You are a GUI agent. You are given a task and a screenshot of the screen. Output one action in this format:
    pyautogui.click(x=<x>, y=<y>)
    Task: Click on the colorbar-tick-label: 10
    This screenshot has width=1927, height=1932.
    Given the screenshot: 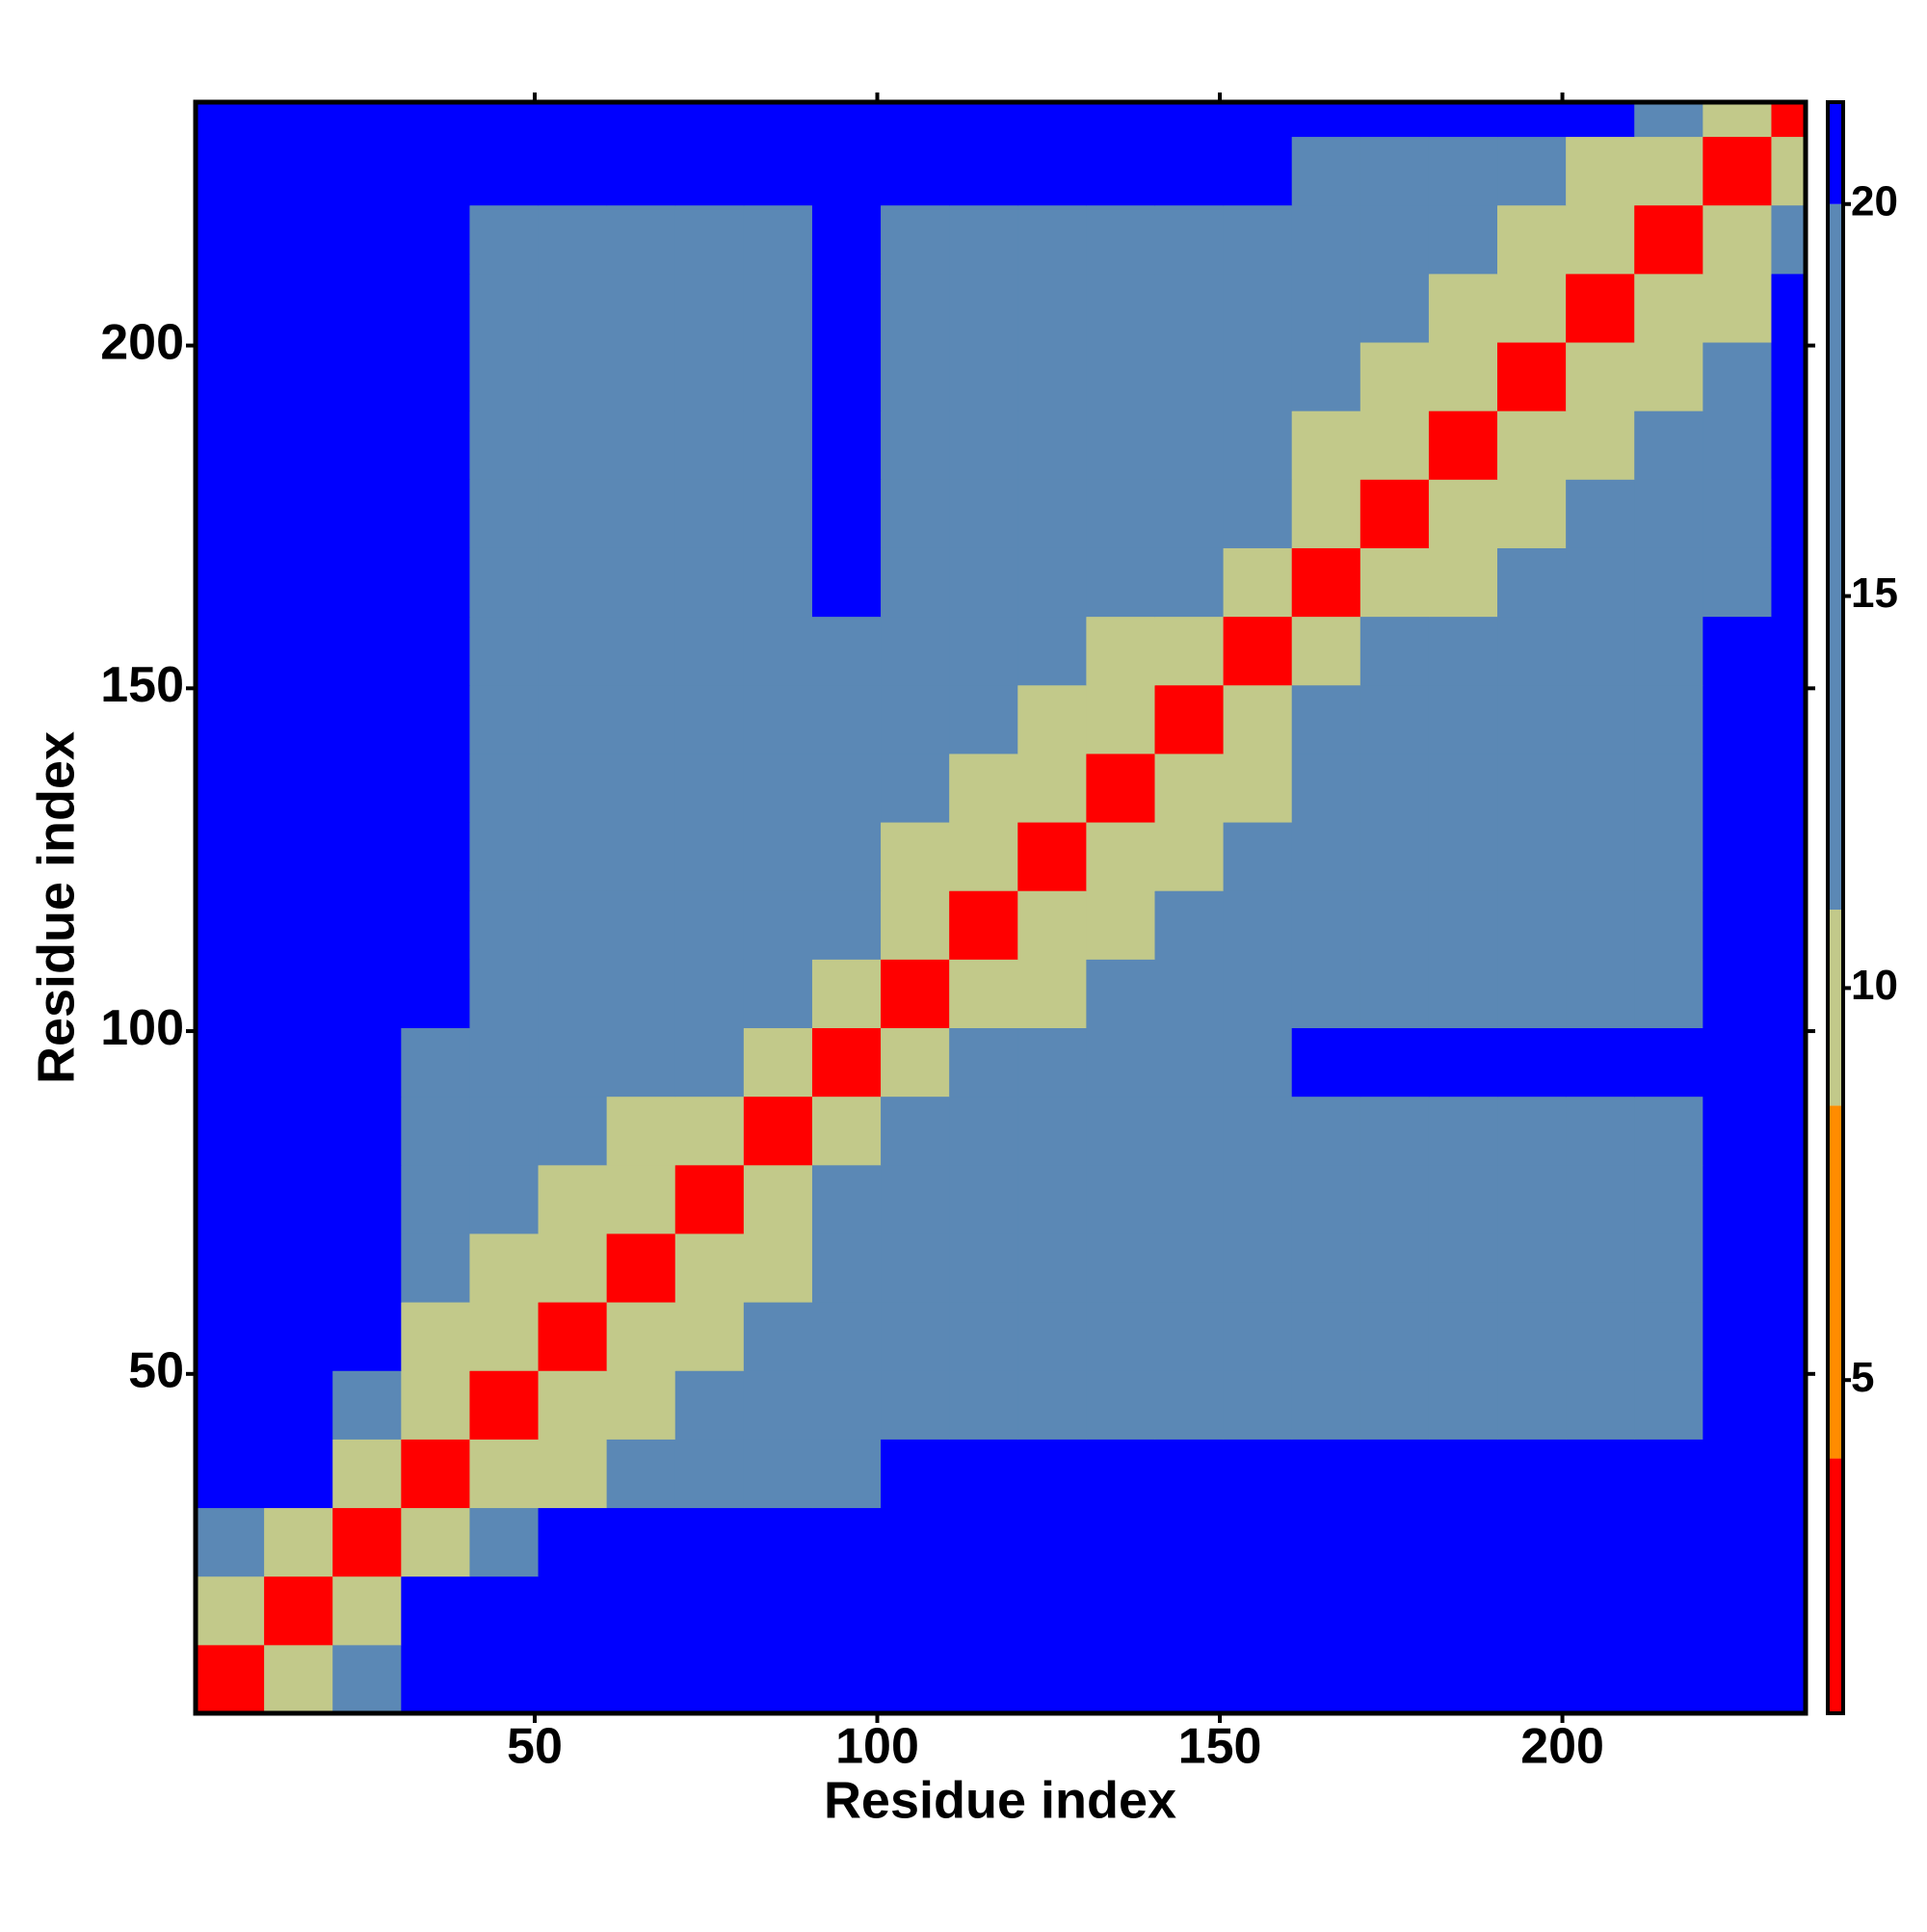 What is the action you would take?
    pyautogui.click(x=1874, y=985)
    